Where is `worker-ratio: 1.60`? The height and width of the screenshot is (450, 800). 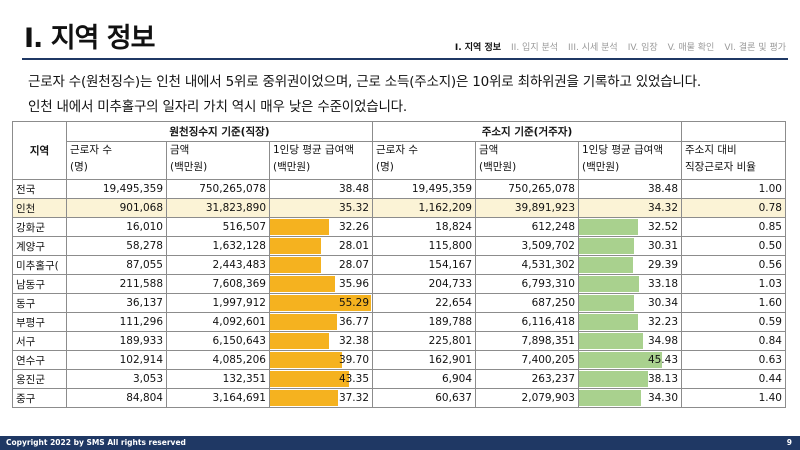 worker-ratio: 1.60 is located at coordinates (733, 303).